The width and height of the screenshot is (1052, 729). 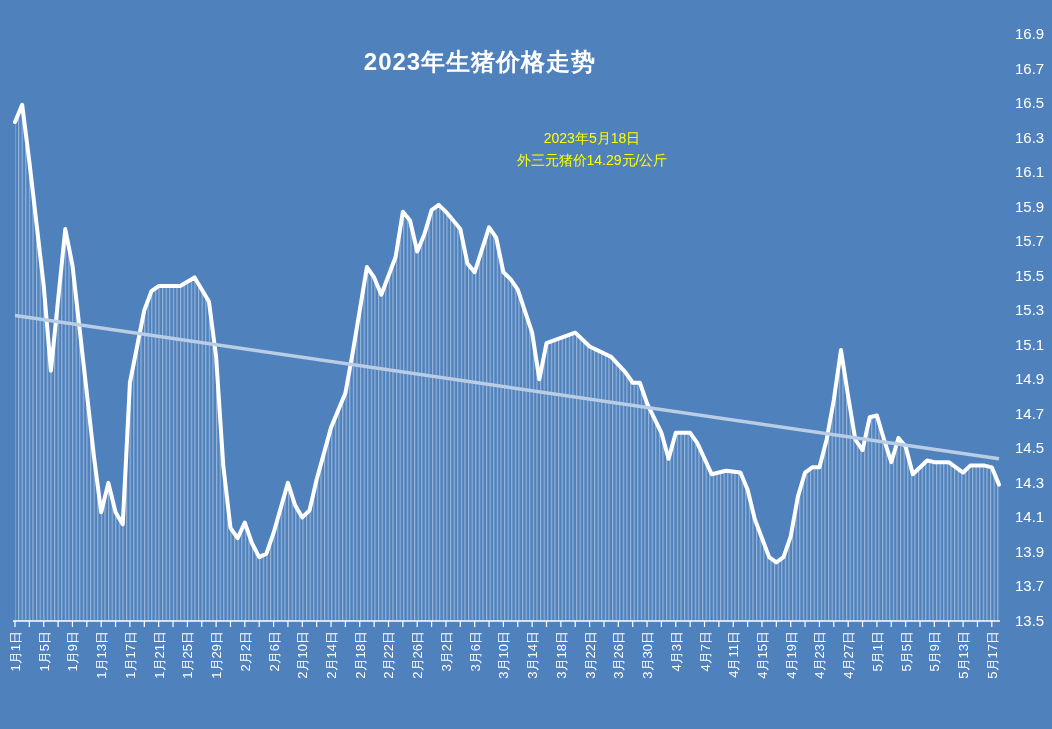 I want to click on x-tick-label: 4月15日, so click(x=762, y=655).